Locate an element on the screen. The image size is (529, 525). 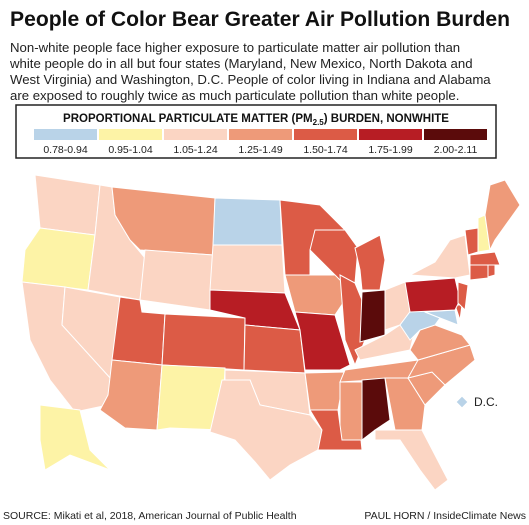
credit: PAUL HORN / InsideClimate News is located at coordinates (445, 516).